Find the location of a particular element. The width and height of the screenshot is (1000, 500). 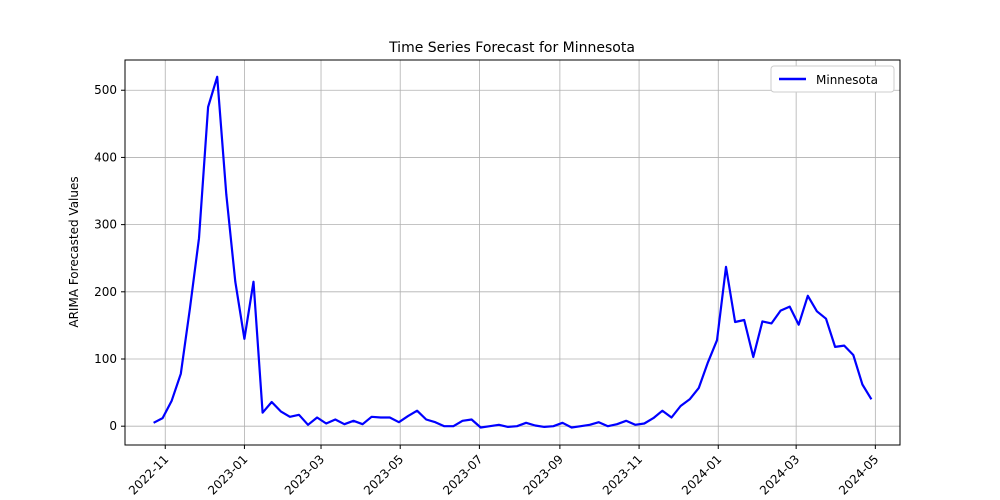

x-tick-label: 2023-05 is located at coordinates (383, 474).